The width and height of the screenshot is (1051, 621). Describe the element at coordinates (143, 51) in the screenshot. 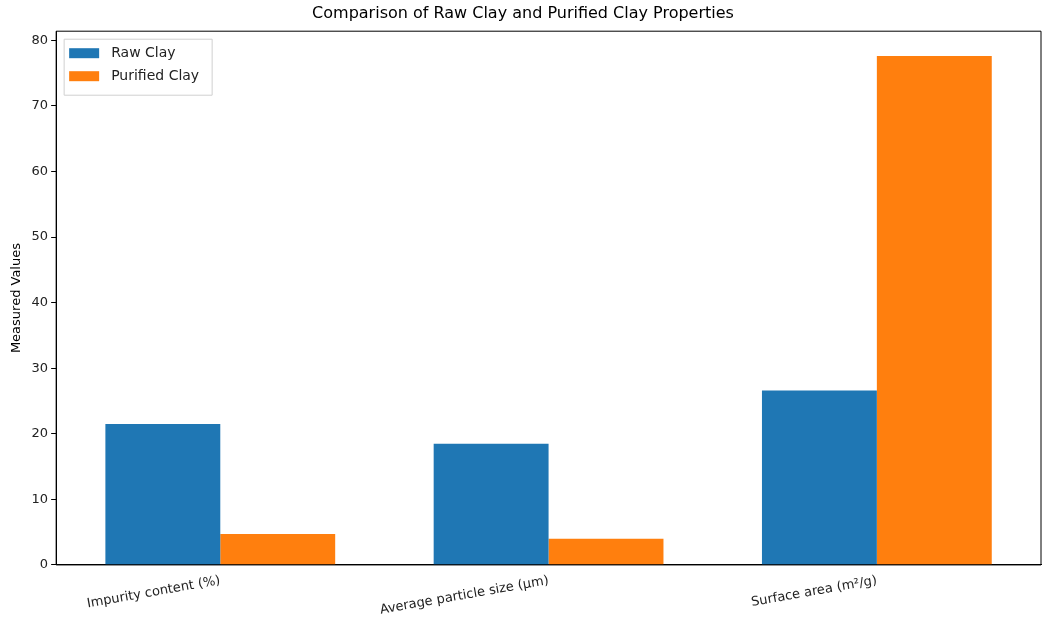

I see `legend-label: Raw Clay` at that location.